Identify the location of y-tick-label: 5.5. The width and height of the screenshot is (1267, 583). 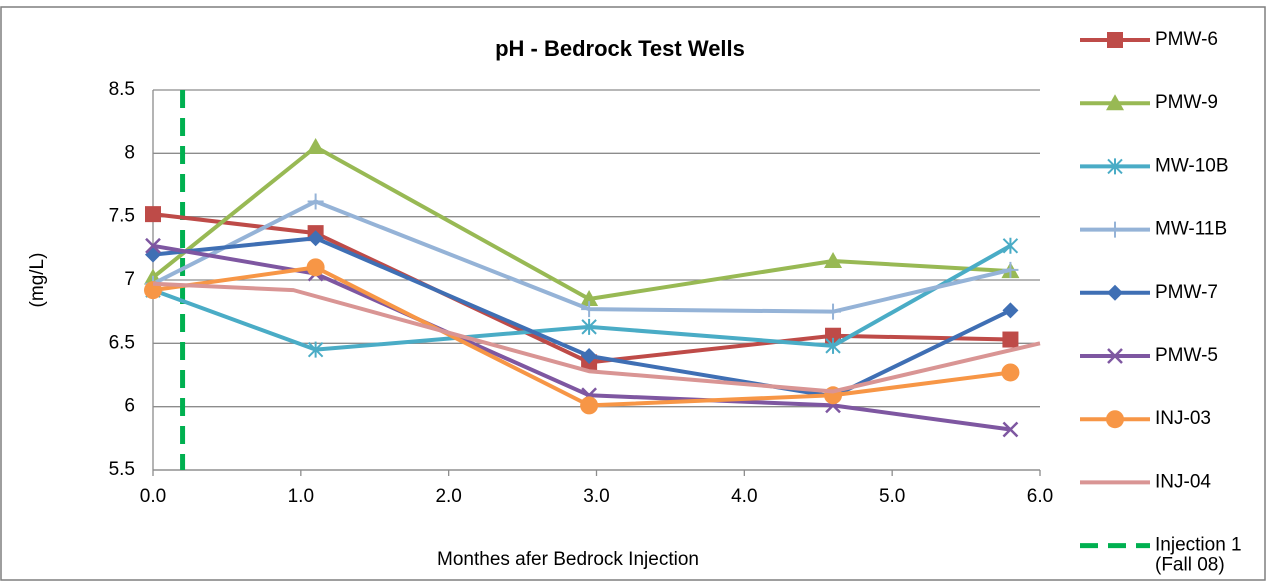
(122, 469).